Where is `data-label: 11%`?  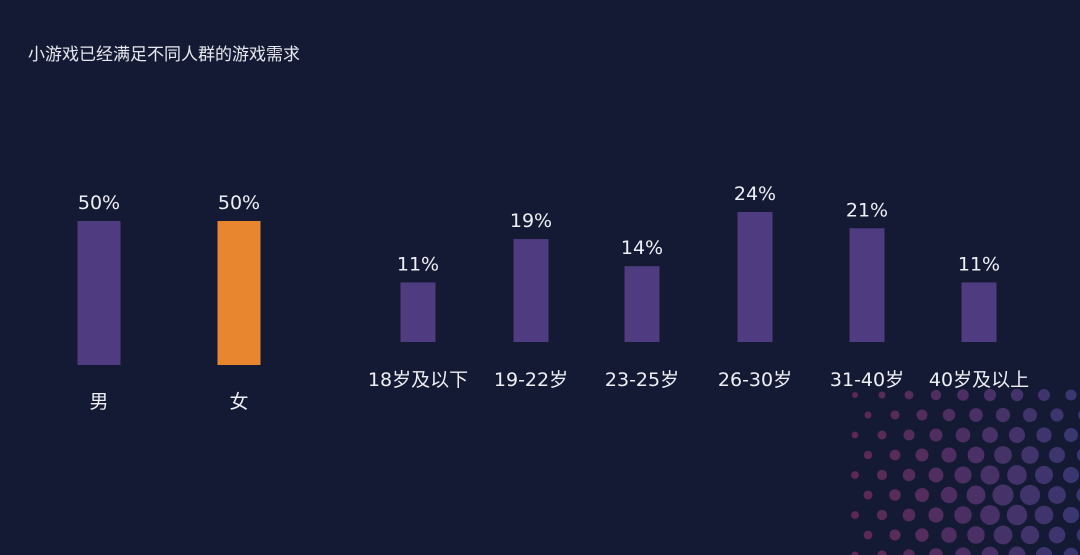 data-label: 11% is located at coordinates (979, 264).